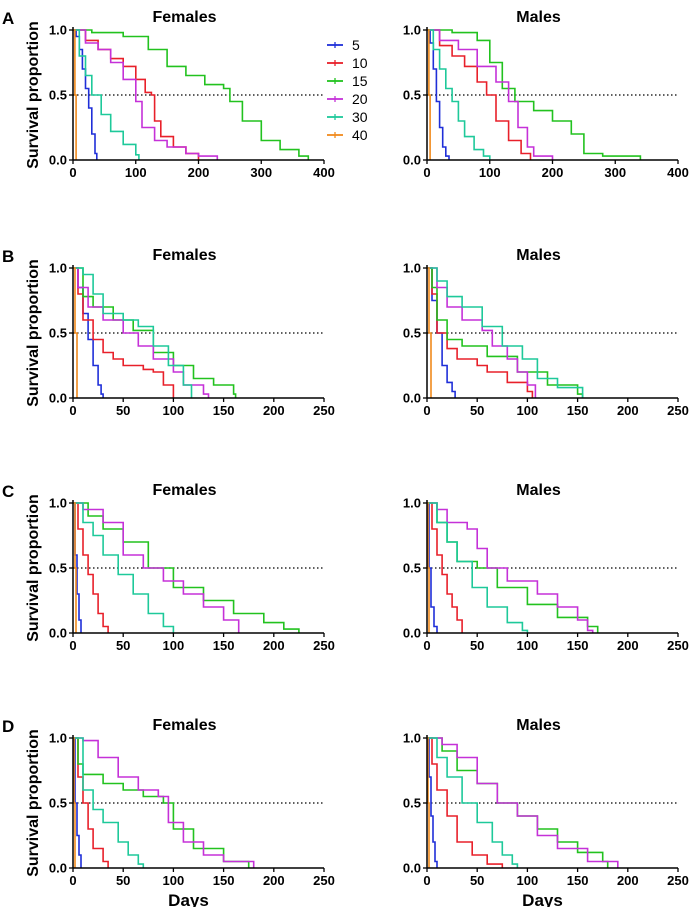 The width and height of the screenshot is (692, 912). I want to click on legend-label: 10, so click(360, 63).